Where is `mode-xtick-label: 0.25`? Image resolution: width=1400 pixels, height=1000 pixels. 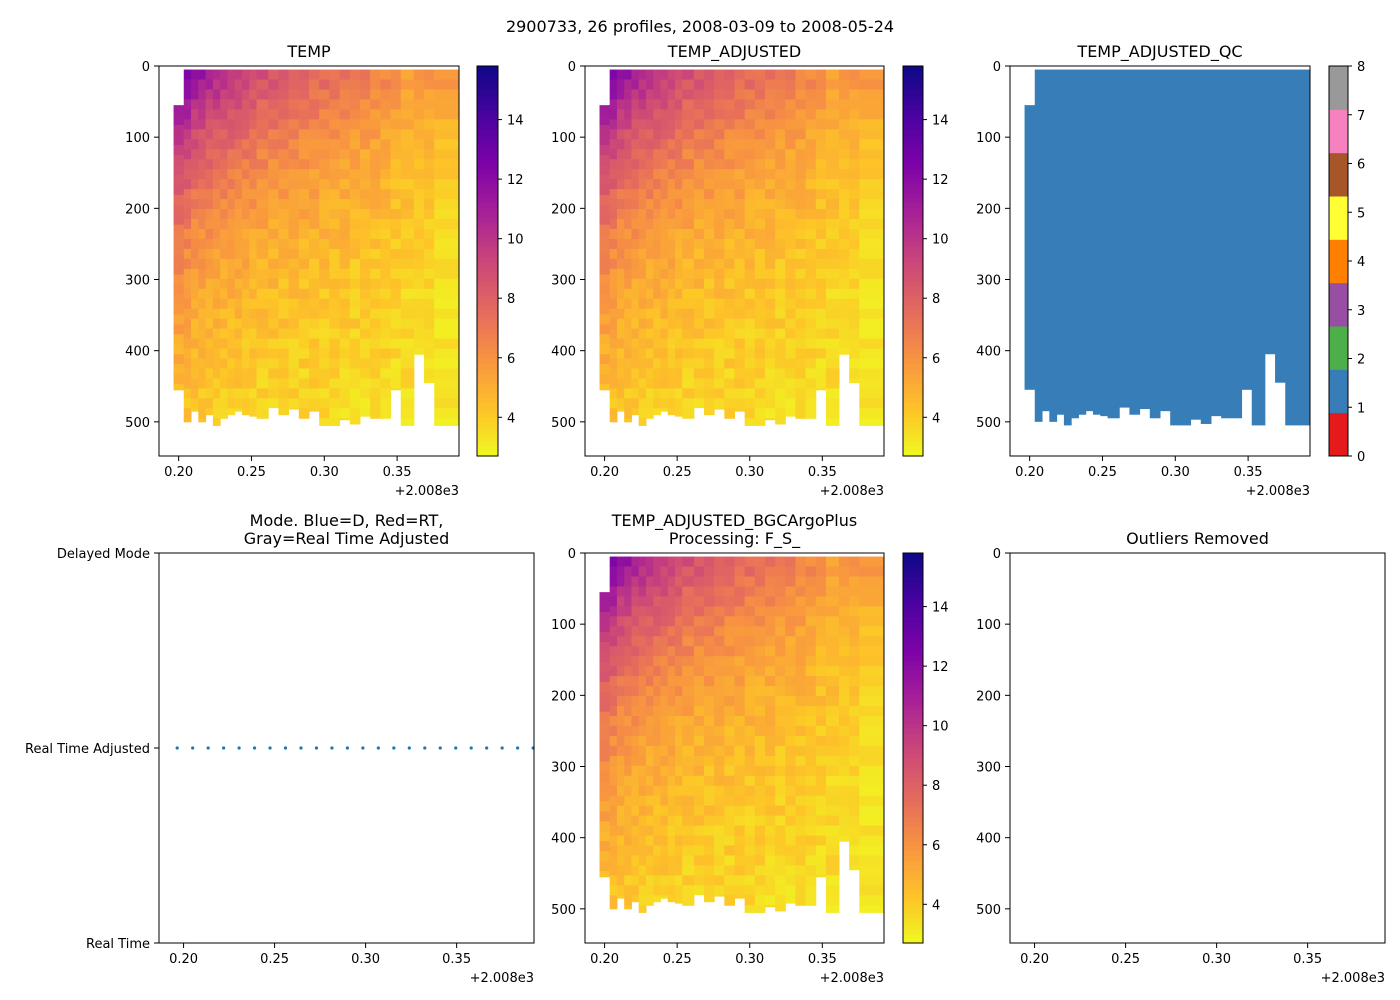 mode-xtick-label: 0.25 is located at coordinates (274, 959).